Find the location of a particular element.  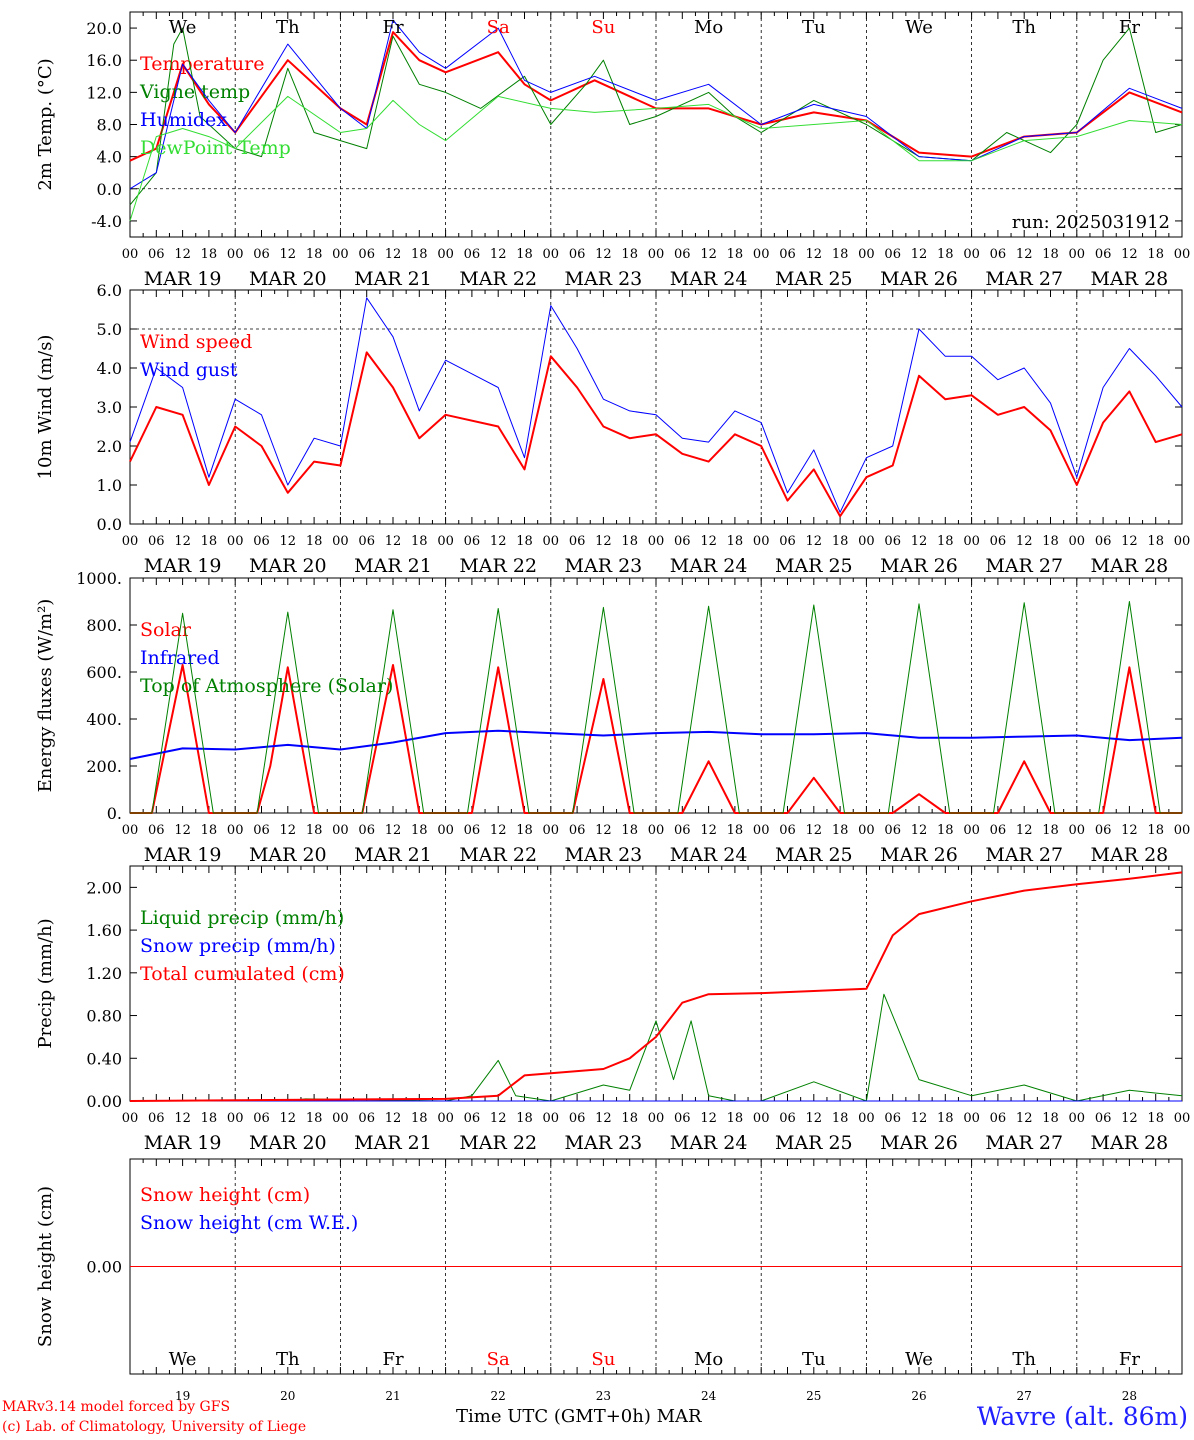

y-tick-label: 2.00 is located at coordinates (104, 887).